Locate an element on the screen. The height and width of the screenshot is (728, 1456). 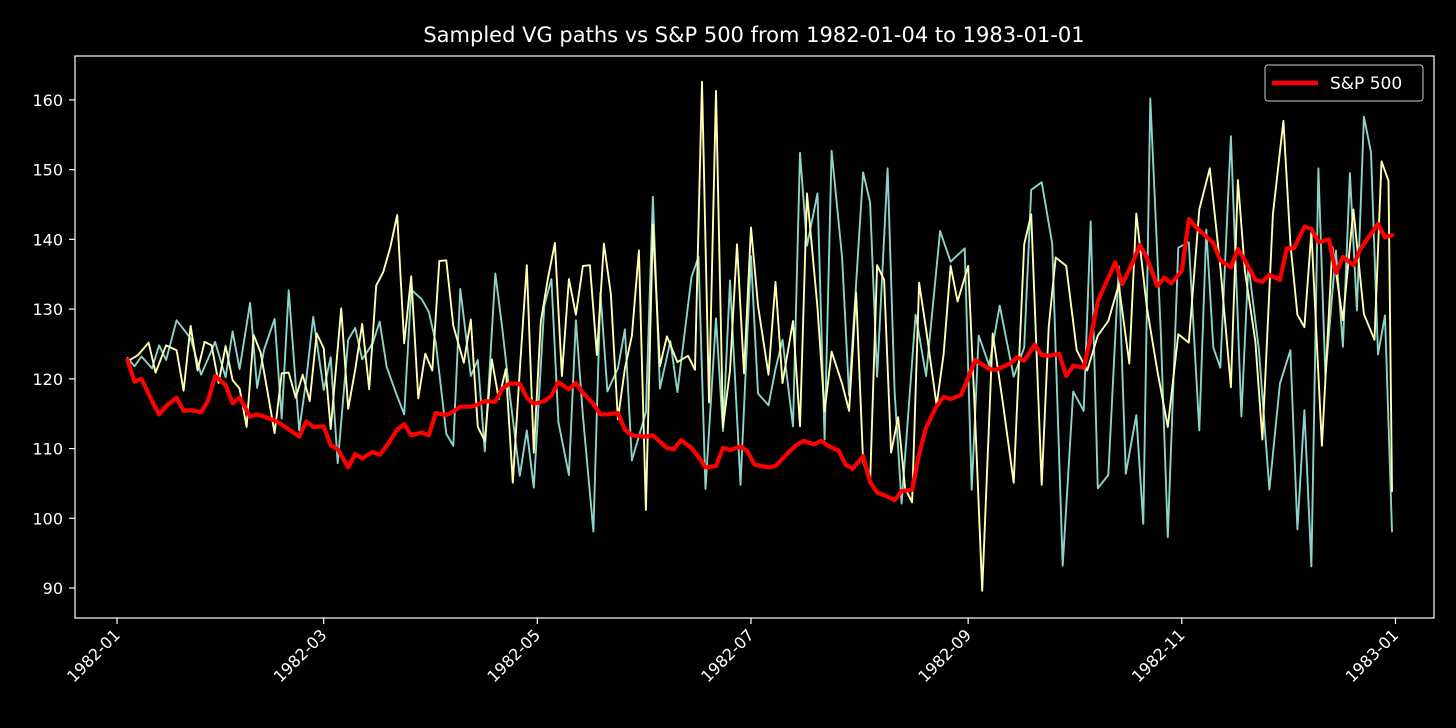
y-tick-label: 90 is located at coordinates (53, 588).